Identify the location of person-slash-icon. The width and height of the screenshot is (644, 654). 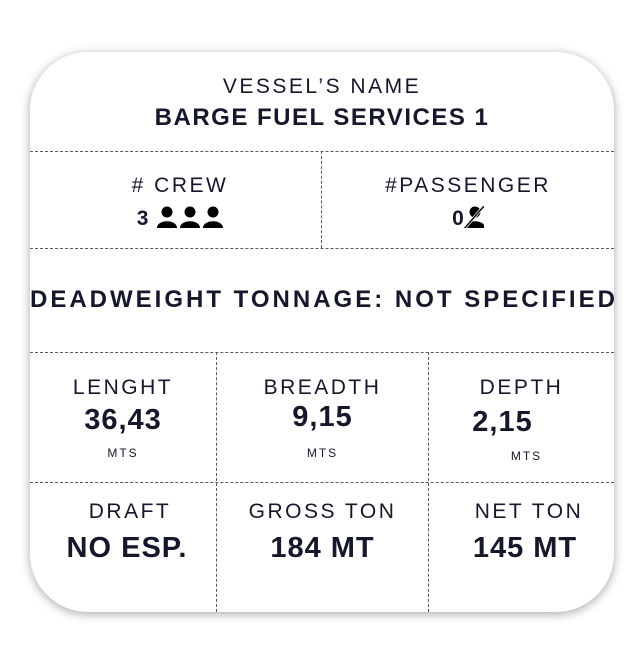
(473, 217).